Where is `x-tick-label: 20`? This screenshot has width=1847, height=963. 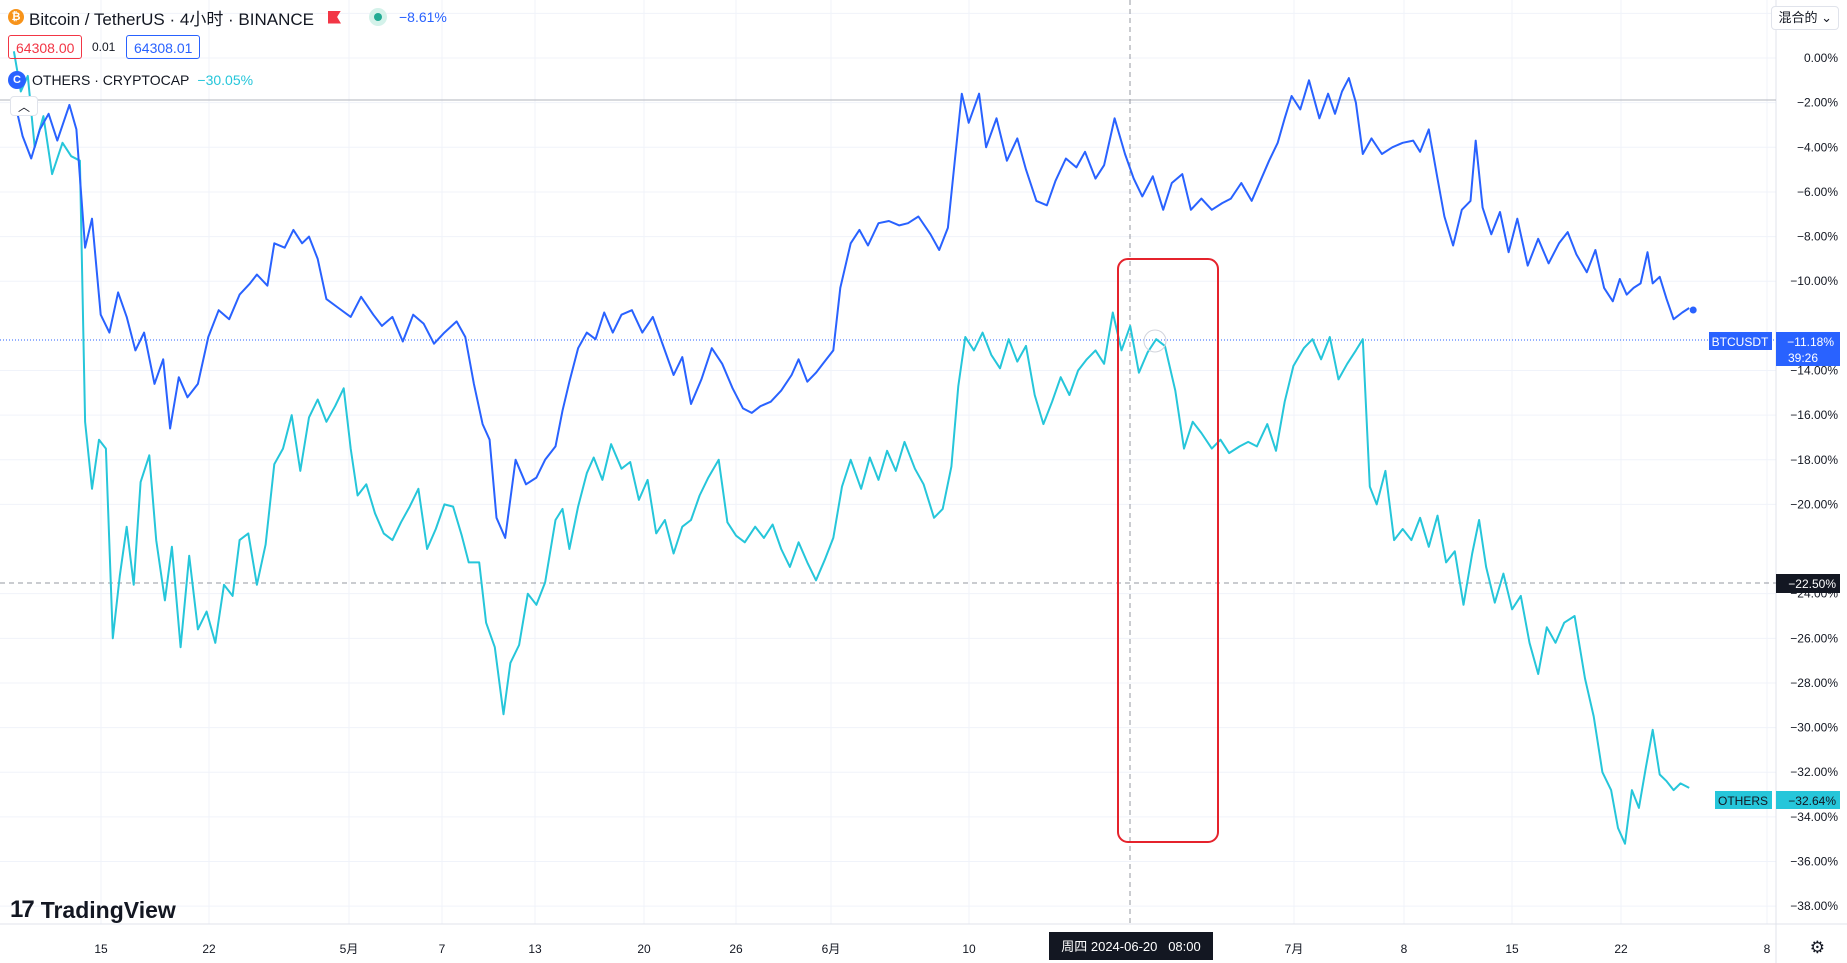 x-tick-label: 20 is located at coordinates (644, 949).